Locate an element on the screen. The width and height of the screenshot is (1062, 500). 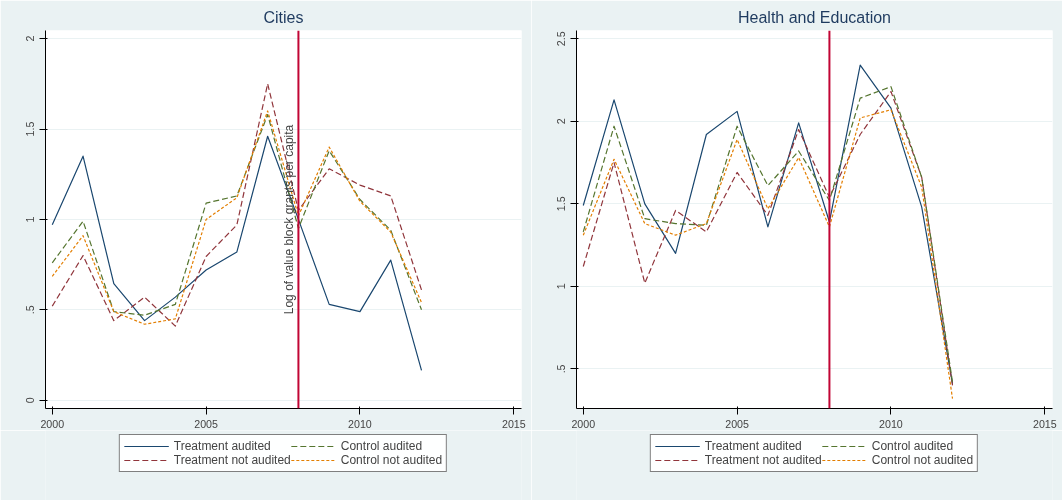
chart-title: Cities is located at coordinates (283, 17).